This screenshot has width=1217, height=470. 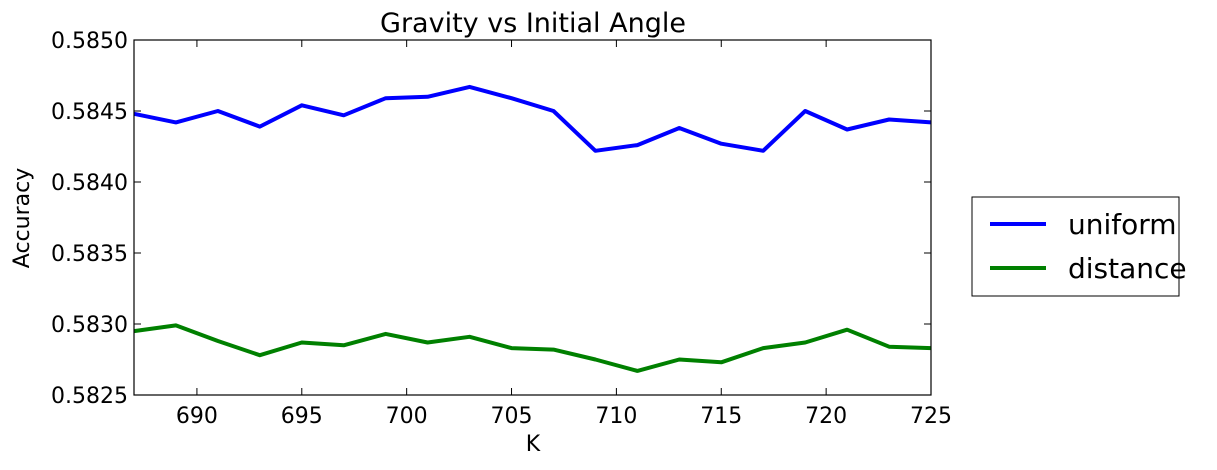 I want to click on x-tick-label: 700, so click(x=407, y=416).